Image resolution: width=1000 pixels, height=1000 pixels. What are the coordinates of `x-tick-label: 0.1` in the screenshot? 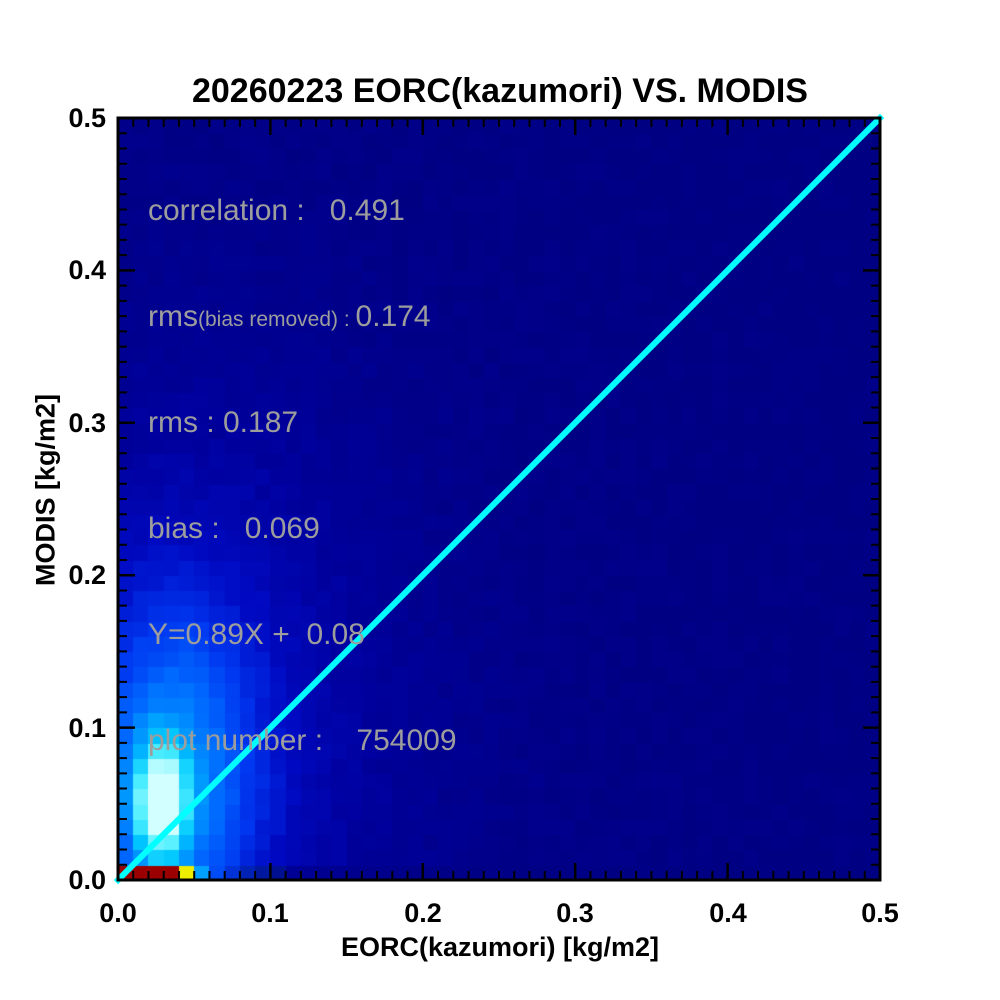 It's located at (270, 913).